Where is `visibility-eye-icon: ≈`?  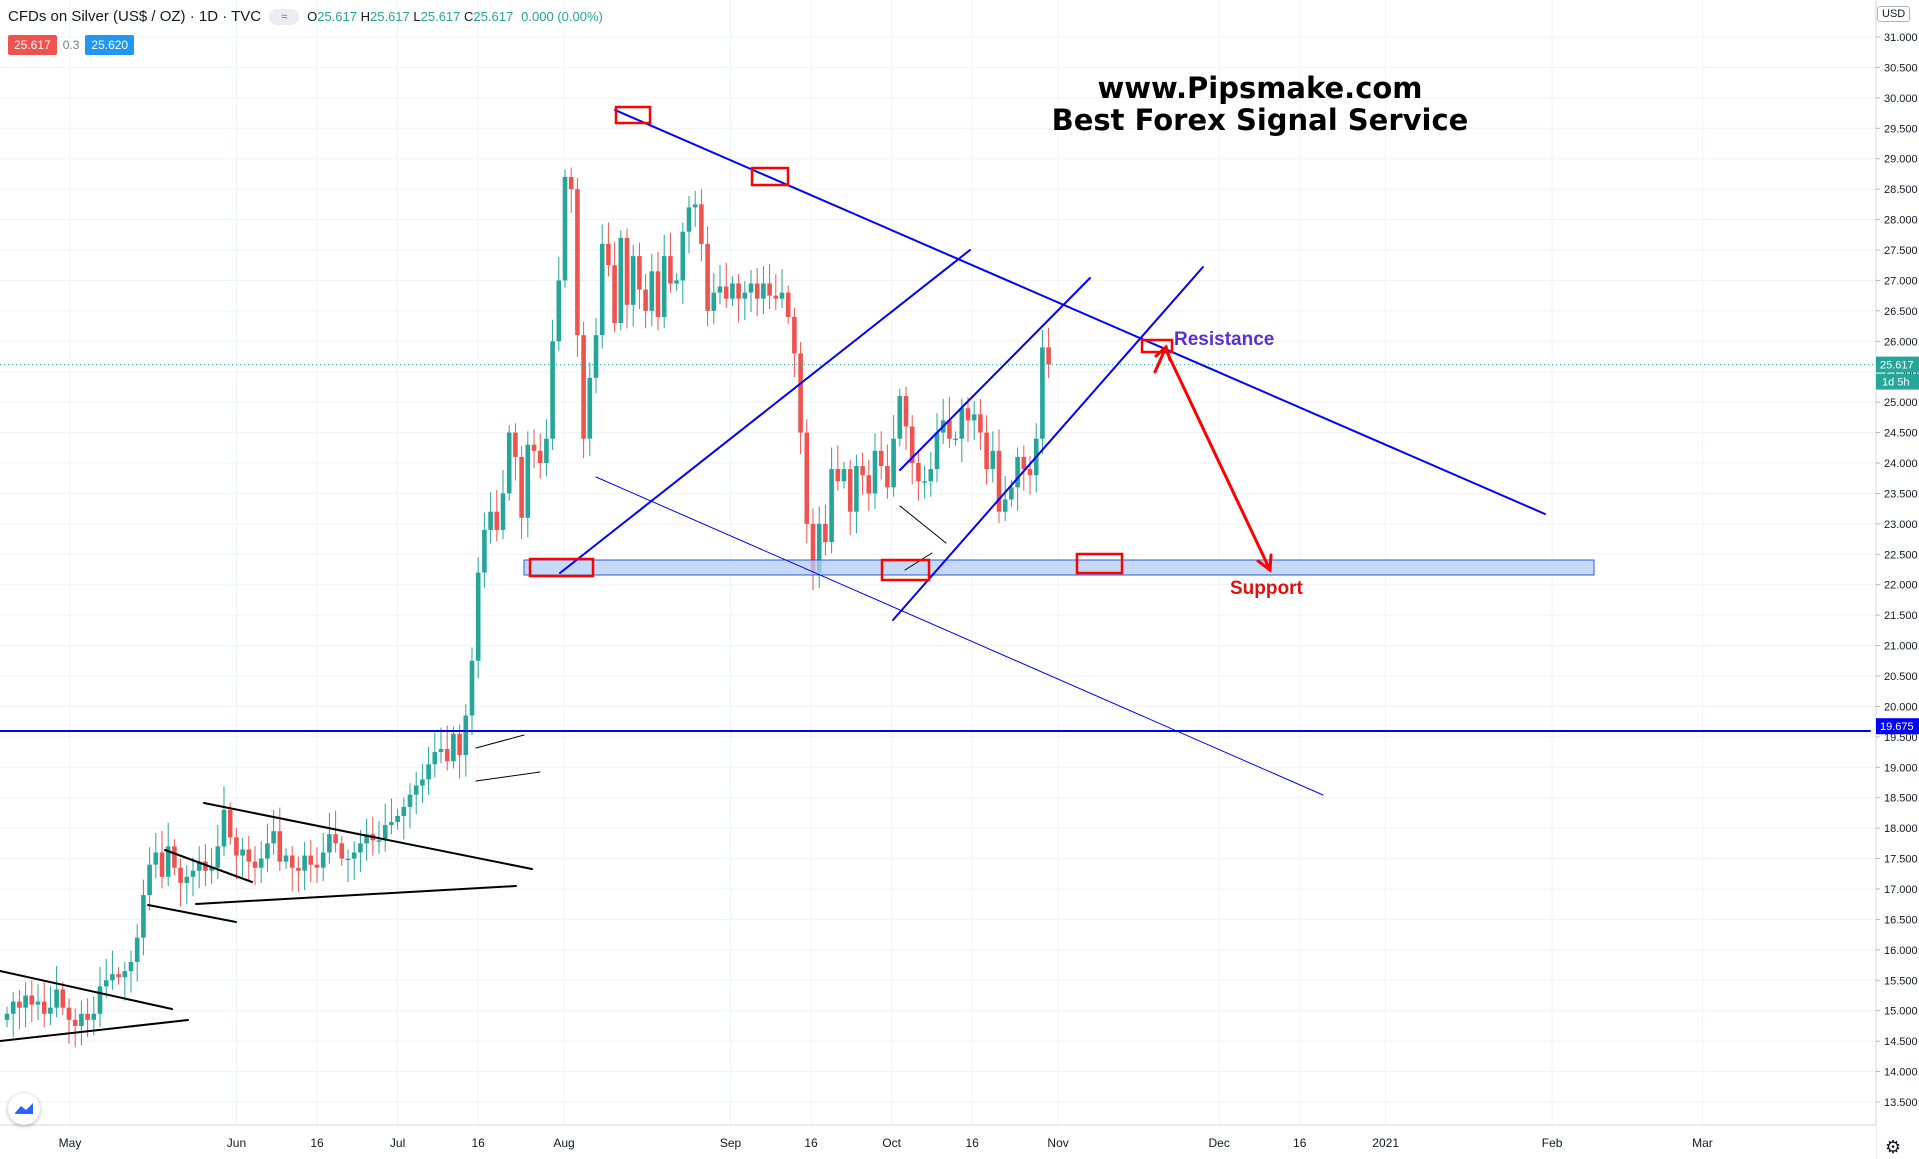 visibility-eye-icon: ≈ is located at coordinates (284, 16).